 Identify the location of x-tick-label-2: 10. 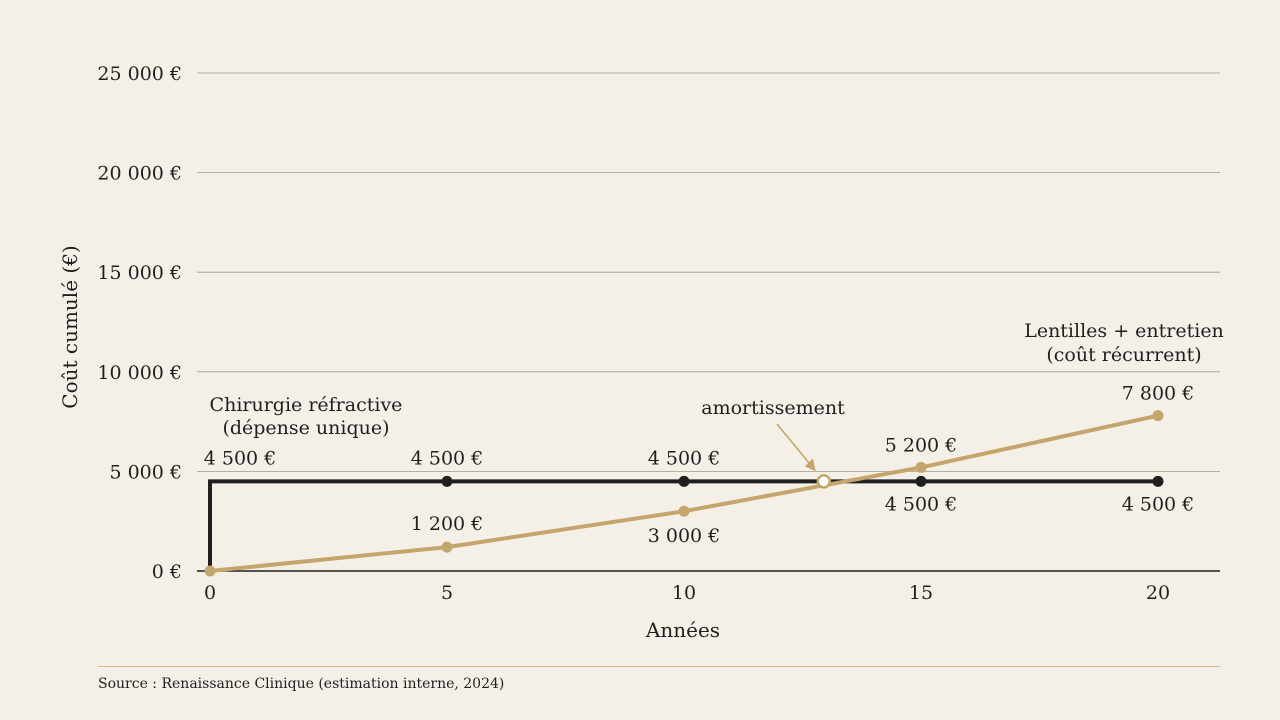
(684, 593).